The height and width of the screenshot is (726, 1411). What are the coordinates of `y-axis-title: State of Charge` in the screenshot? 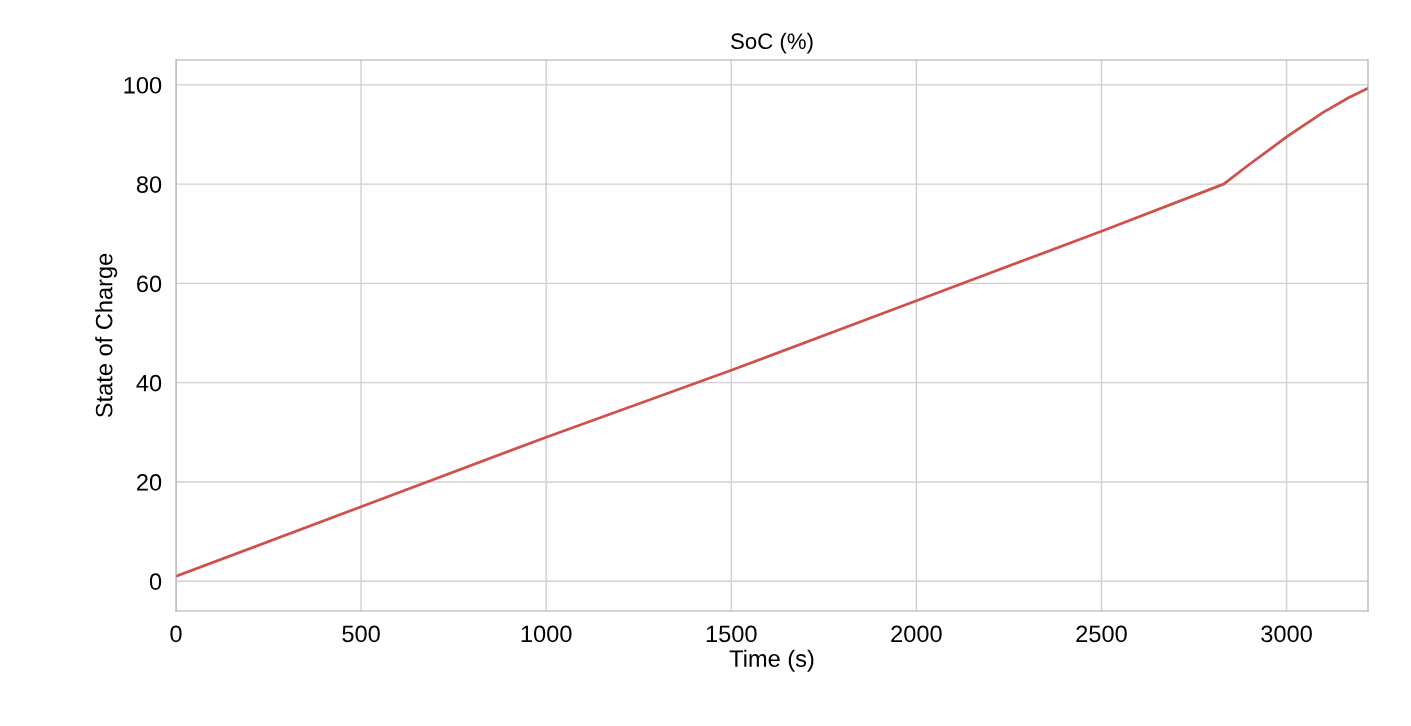 It's located at (106, 335).